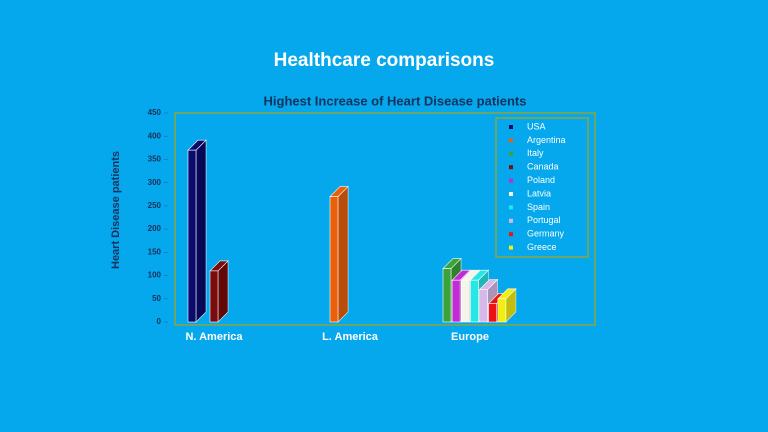 The height and width of the screenshot is (432, 768). Describe the element at coordinates (116, 210) in the screenshot. I see `y-axis-label: Heart Disease patients` at that location.